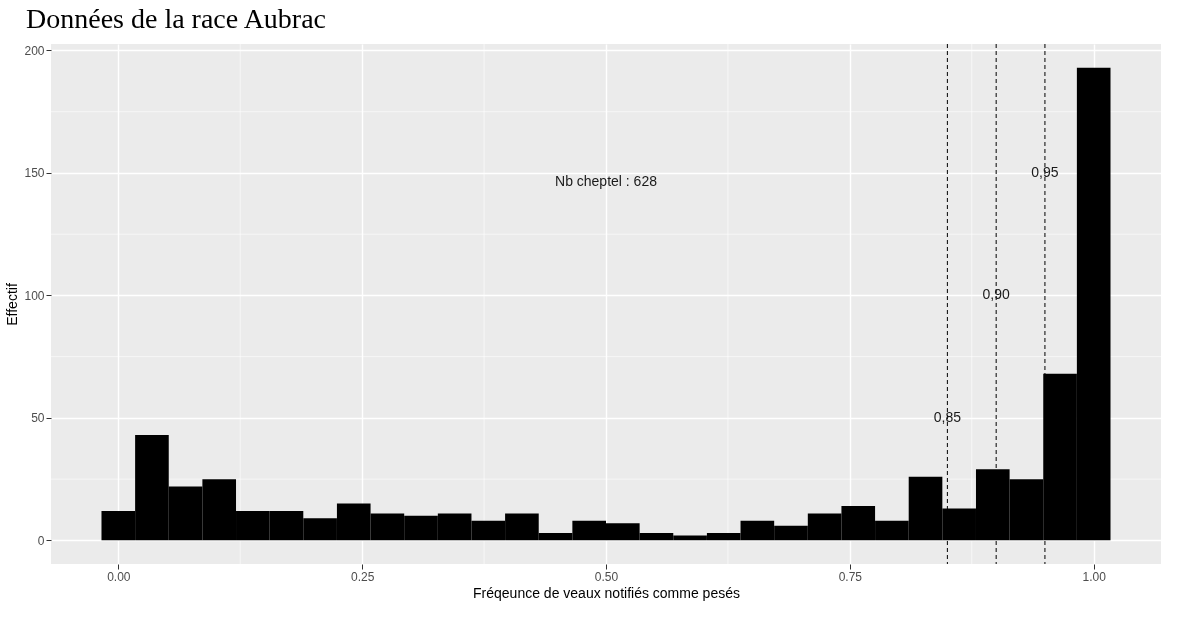 The width and height of the screenshot is (1201, 642). What do you see at coordinates (119, 576) in the screenshot?
I see `x-tick-label: 0.00` at bounding box center [119, 576].